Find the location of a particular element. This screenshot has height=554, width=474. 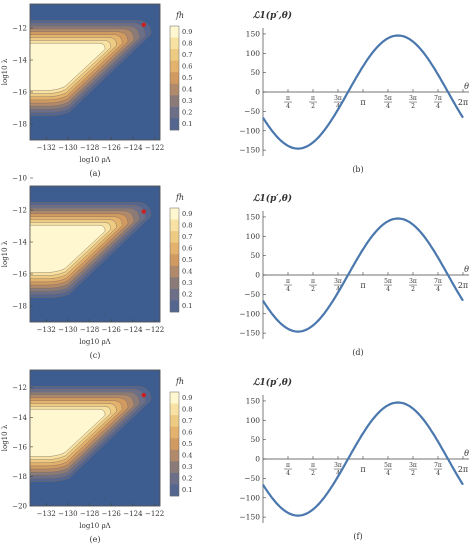

x-axis-label: θ is located at coordinates (466, 86).